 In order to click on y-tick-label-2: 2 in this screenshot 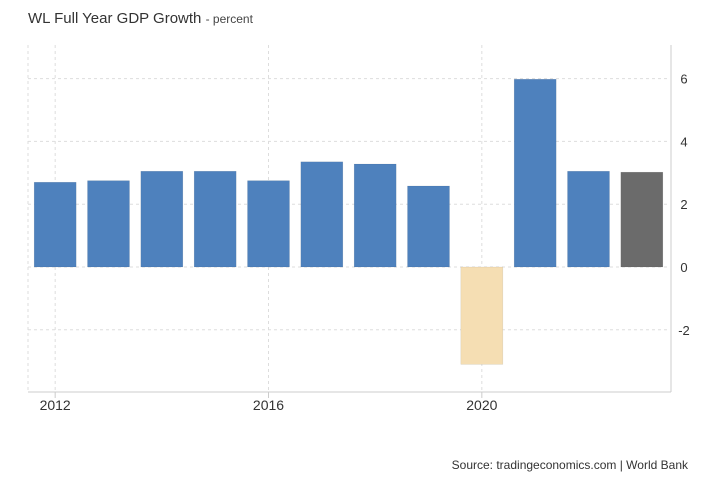, I will do `click(683, 204)`.